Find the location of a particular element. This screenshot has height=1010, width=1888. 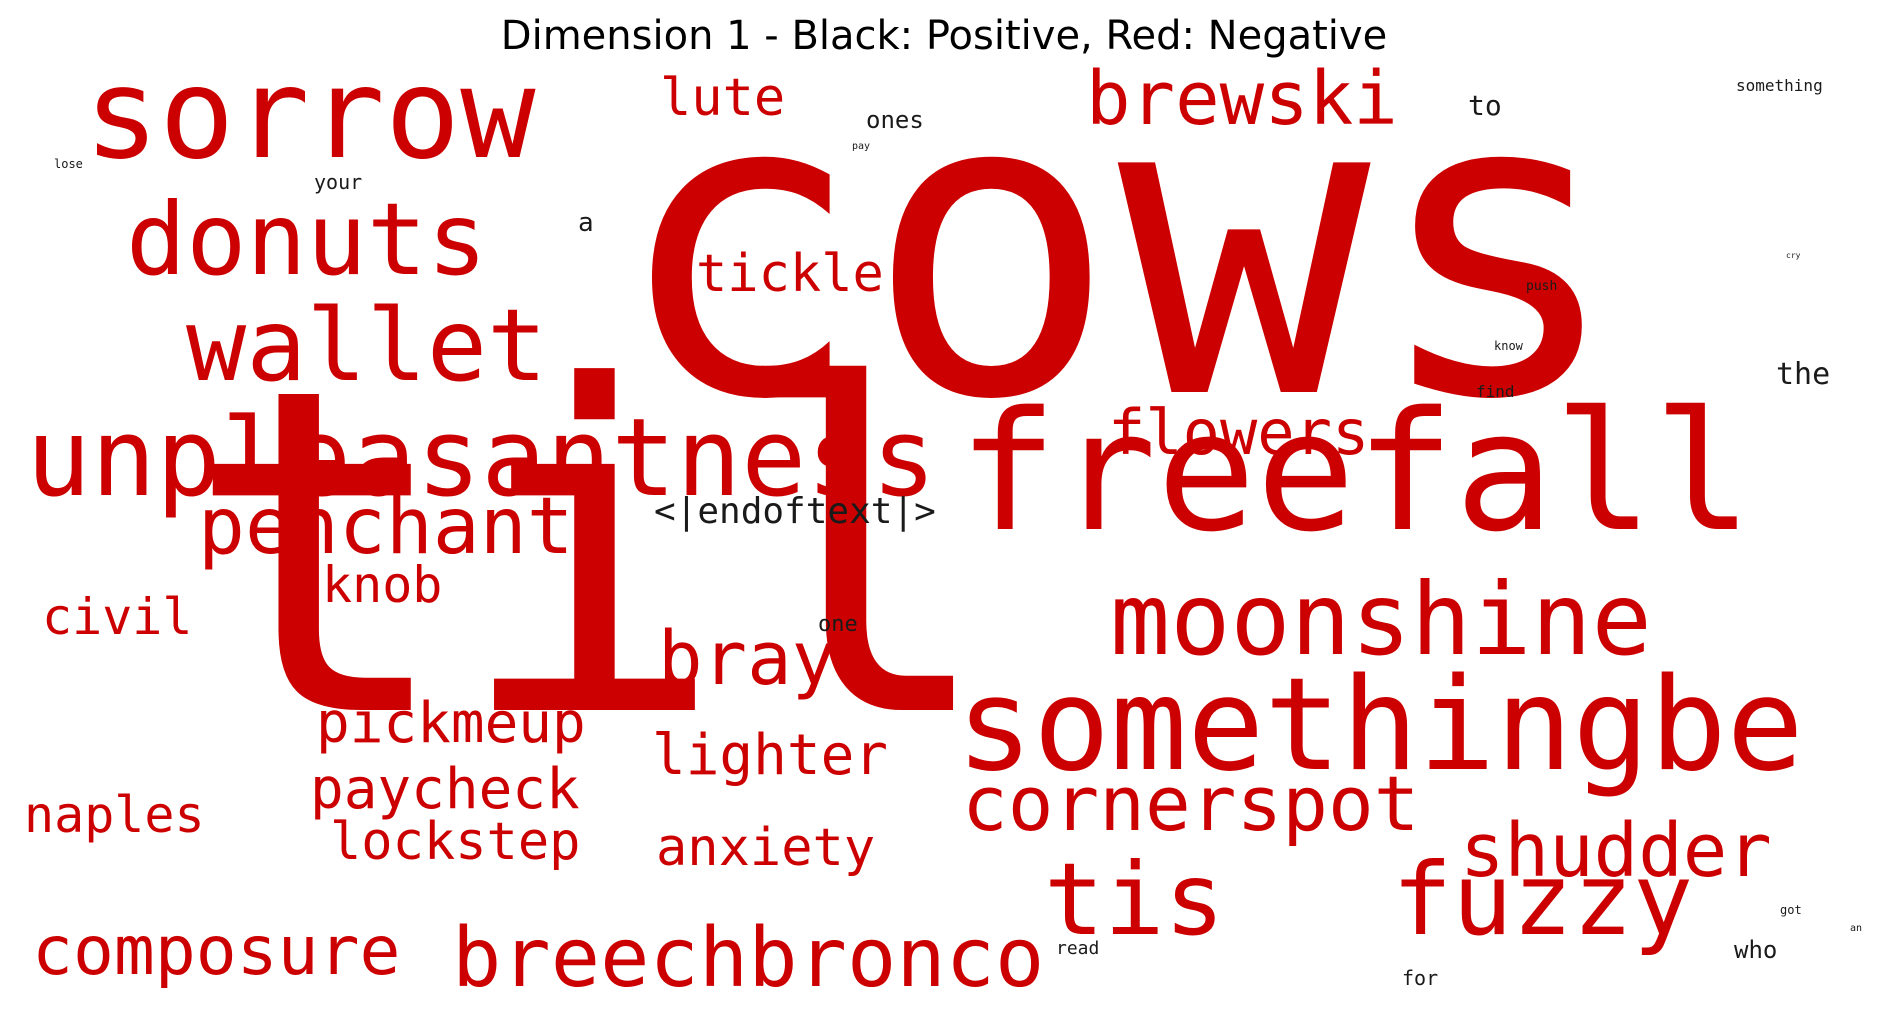

word-an: an is located at coordinates (1856, 928).